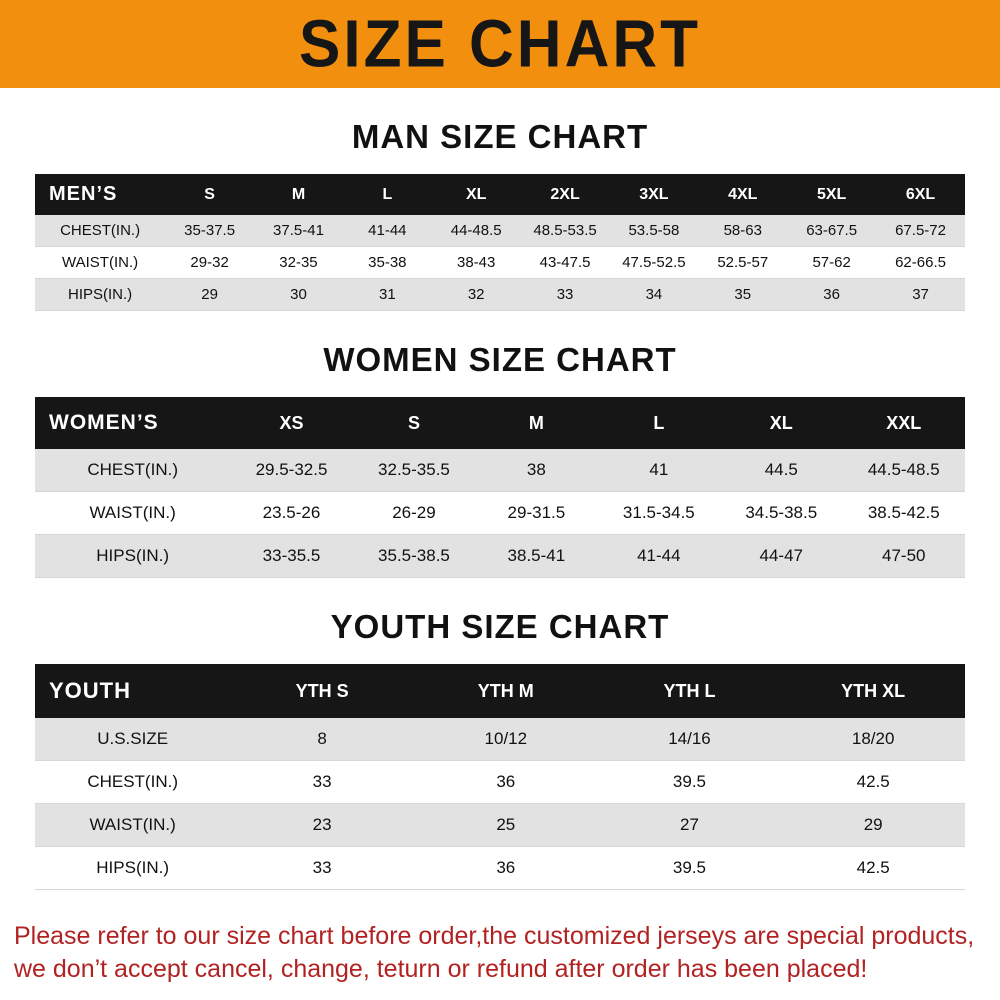  I want to click on value-cell: 38-43, so click(476, 262).